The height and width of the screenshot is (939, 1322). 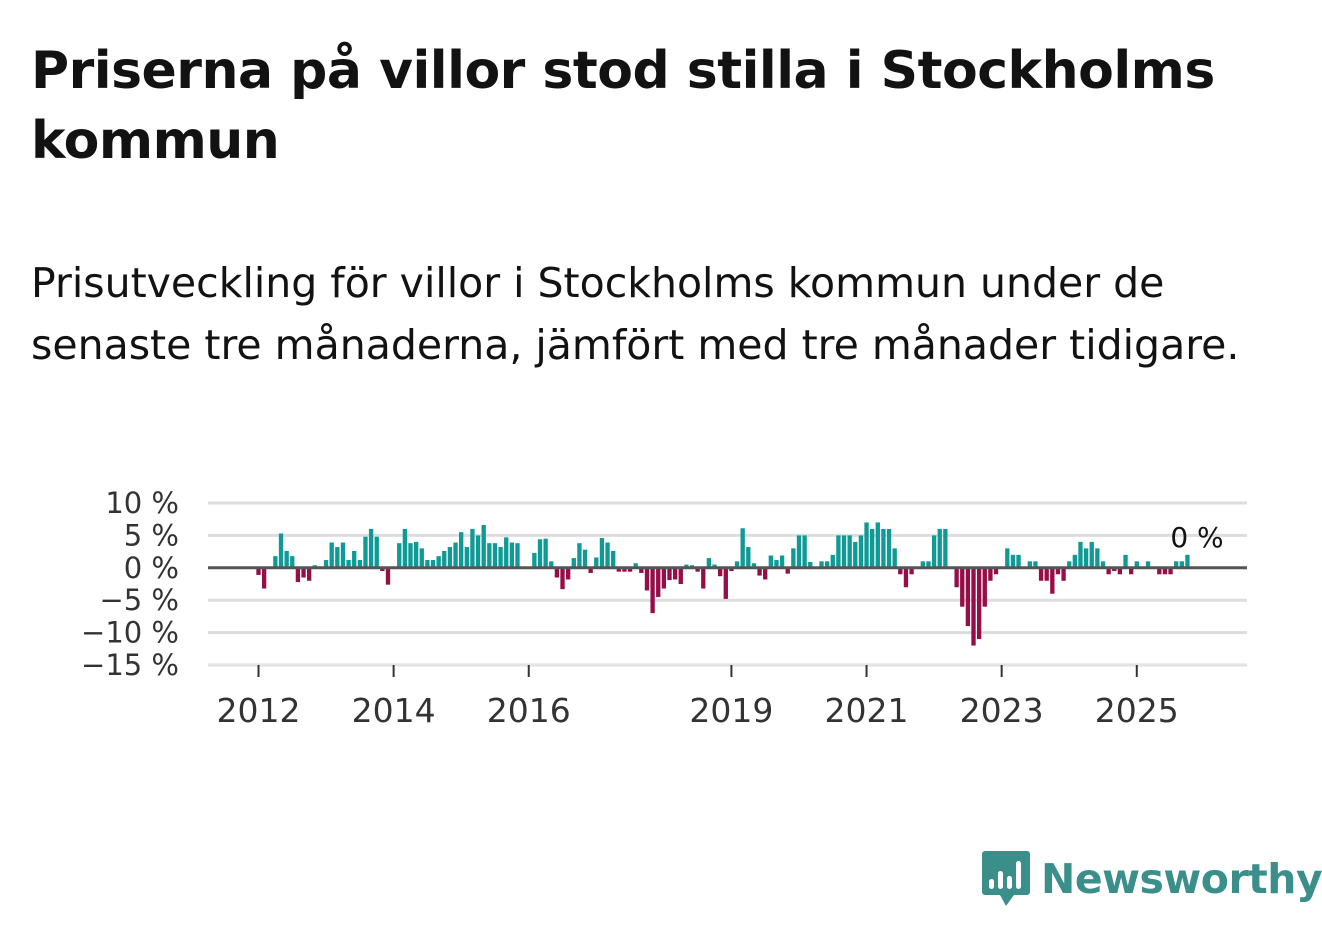 What do you see at coordinates (867, 710) in the screenshot?
I see `x-tick-label: 2021` at bounding box center [867, 710].